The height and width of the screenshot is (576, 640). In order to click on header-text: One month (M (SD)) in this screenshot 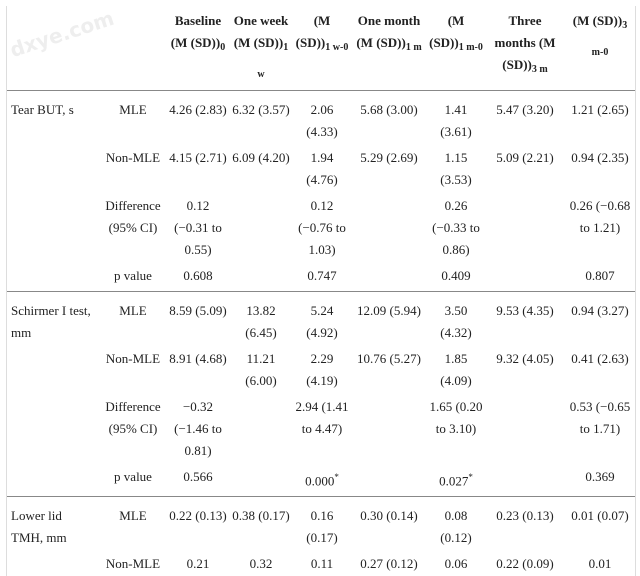, I will do `click(388, 31)`.